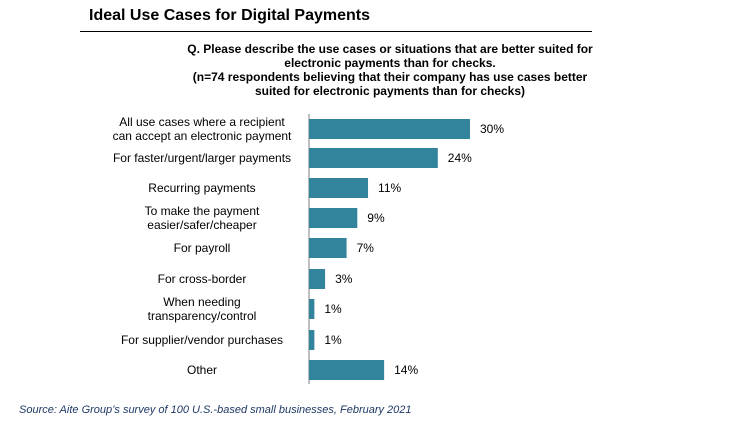 The width and height of the screenshot is (750, 426). Describe the element at coordinates (229, 15) in the screenshot. I see `chart-title: Ideal Use Cases for Digital Payments` at that location.